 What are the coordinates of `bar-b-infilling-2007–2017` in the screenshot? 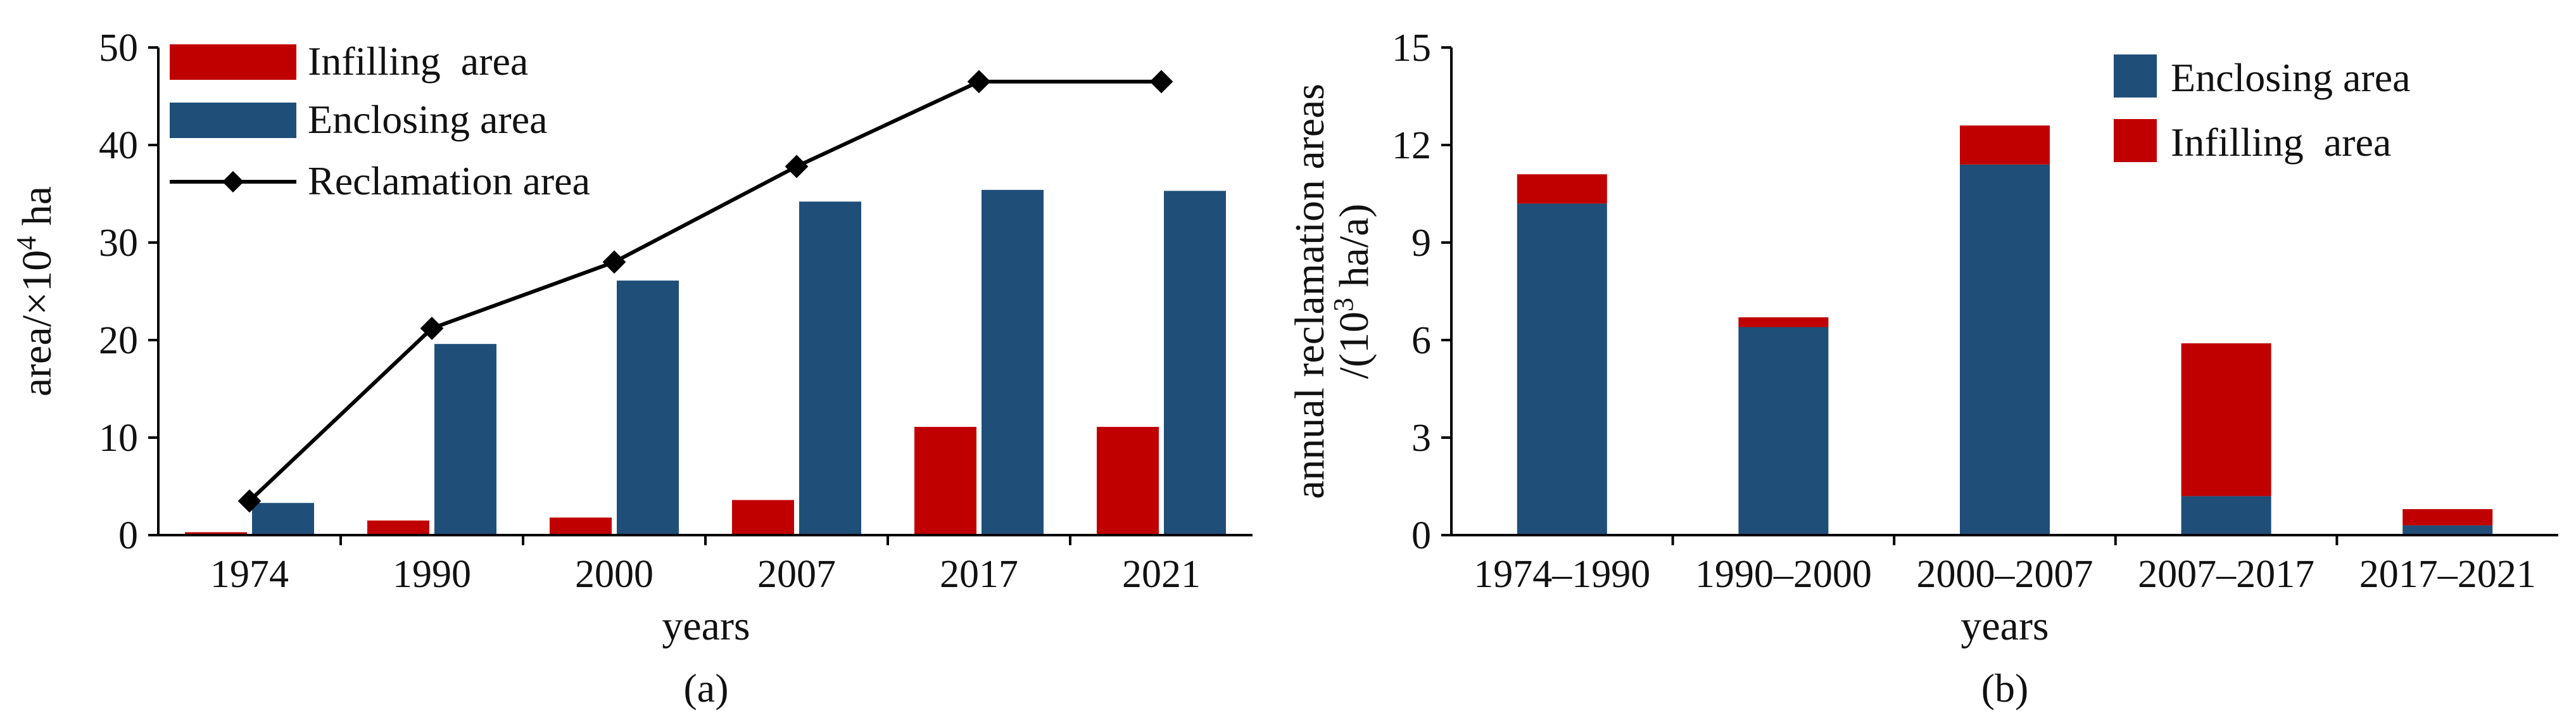 It's located at (2226, 419).